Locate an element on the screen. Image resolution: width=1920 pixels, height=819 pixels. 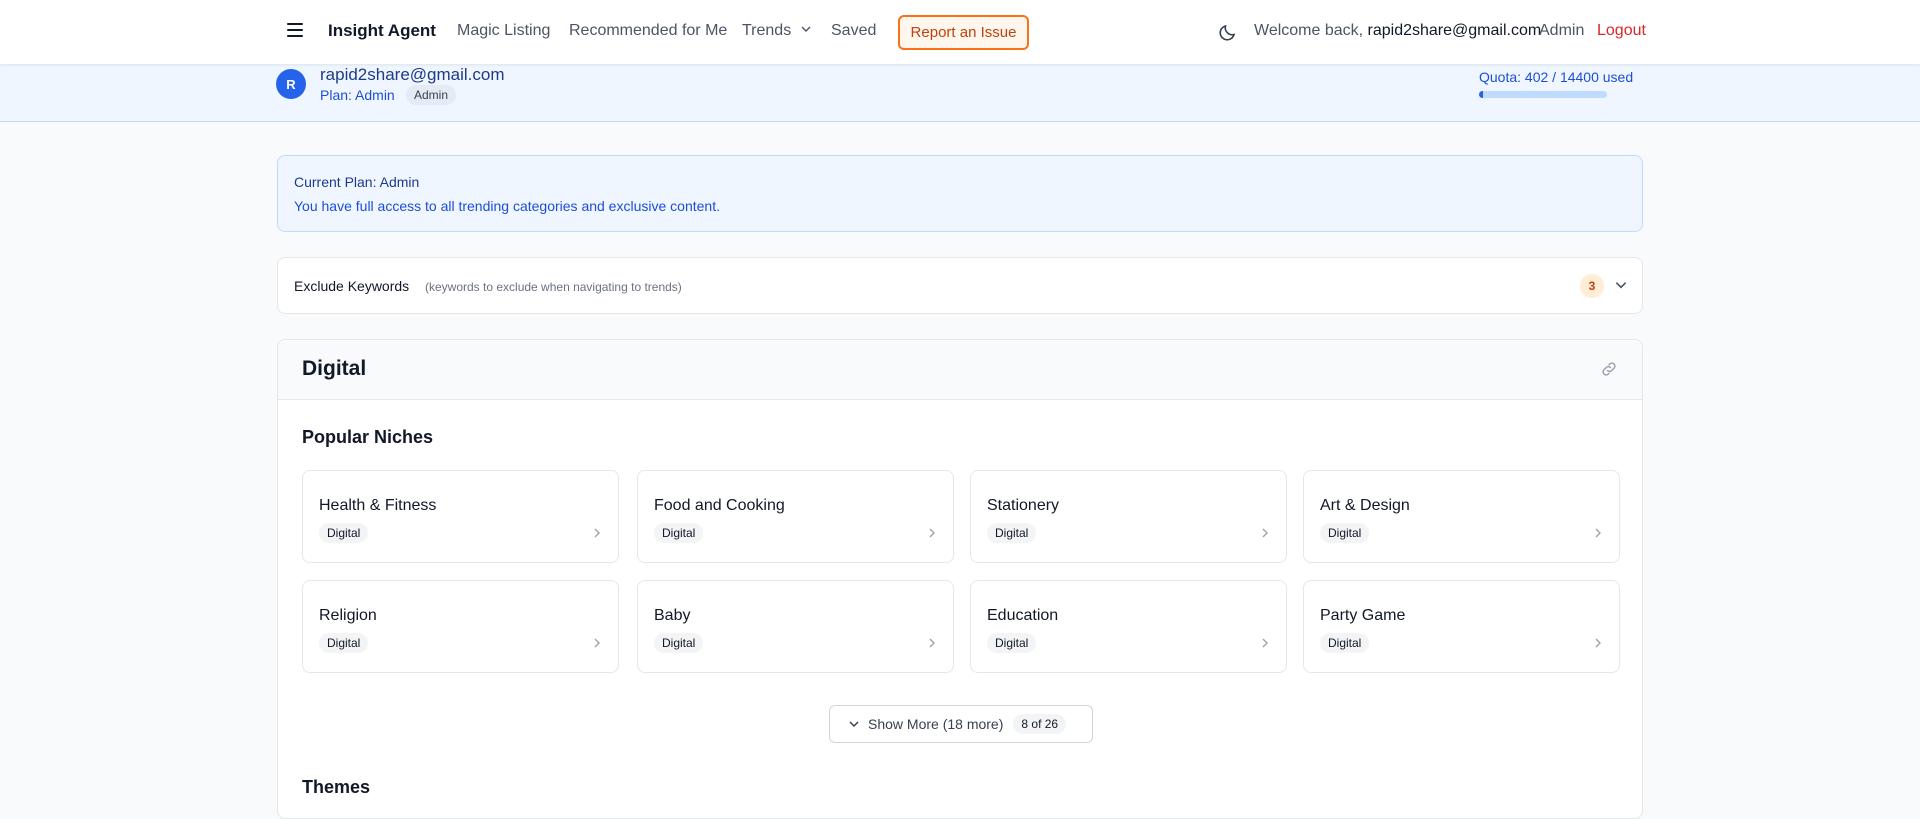
plan-notice-title: Current Plan: Admin is located at coordinates (357, 182).